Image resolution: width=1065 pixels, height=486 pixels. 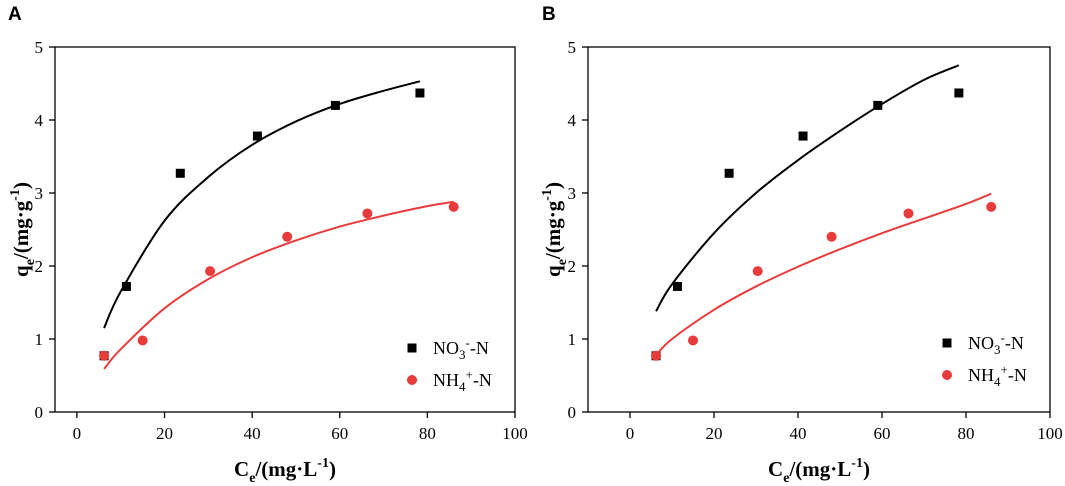 What do you see at coordinates (630, 433) in the screenshot?
I see `x-tick-label: 0` at bounding box center [630, 433].